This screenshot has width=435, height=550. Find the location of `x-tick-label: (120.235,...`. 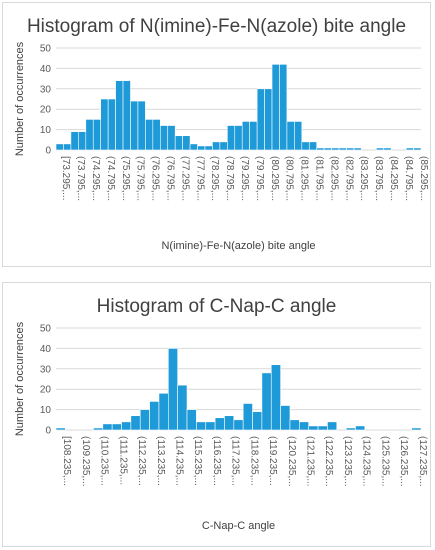

x-tick-label: (120.235,... is located at coordinates (291, 461).